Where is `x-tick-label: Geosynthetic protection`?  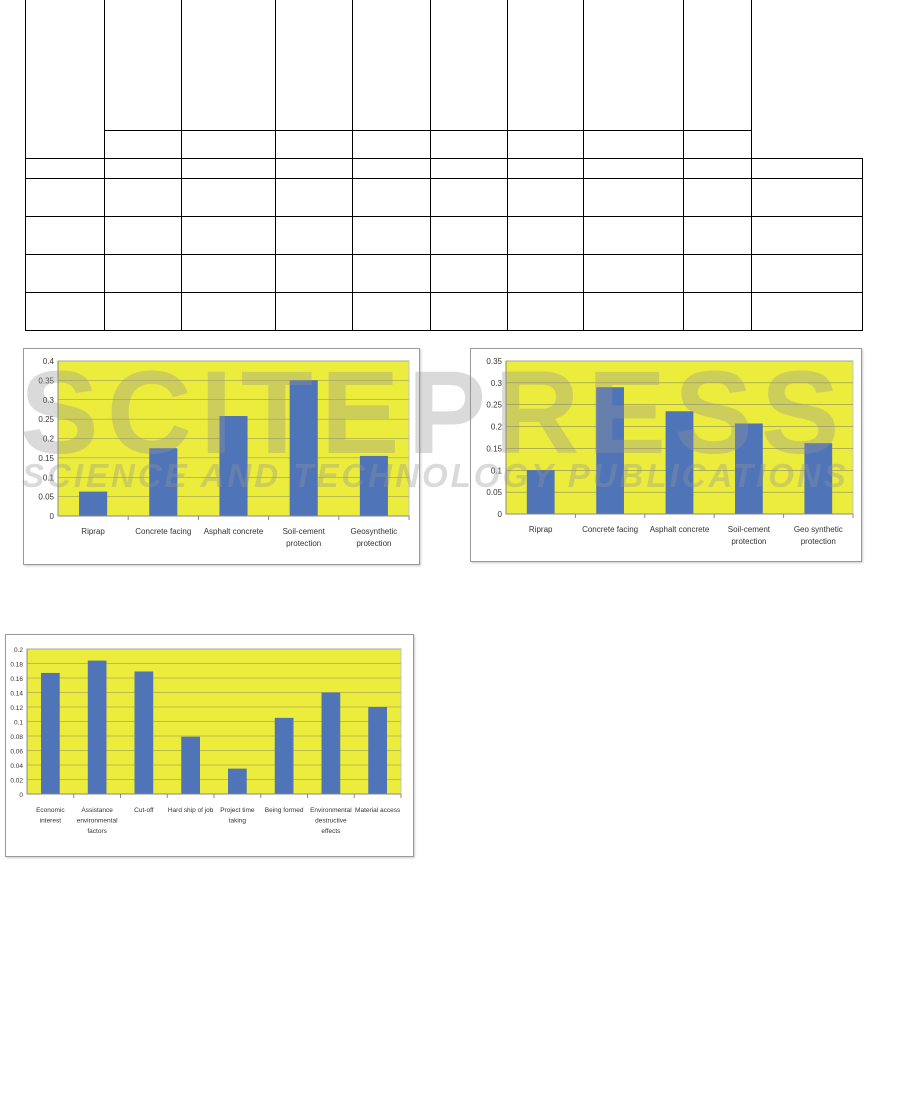
x-tick-label: Geosynthetic protection is located at coordinates (374, 537).